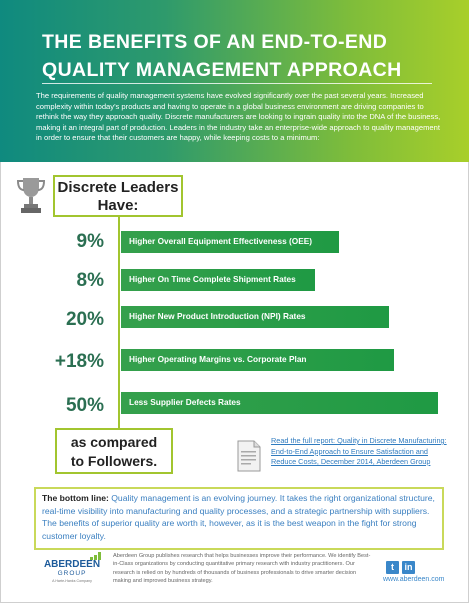  What do you see at coordinates (408, 567) in the screenshot?
I see `linkedin-icon: in` at bounding box center [408, 567].